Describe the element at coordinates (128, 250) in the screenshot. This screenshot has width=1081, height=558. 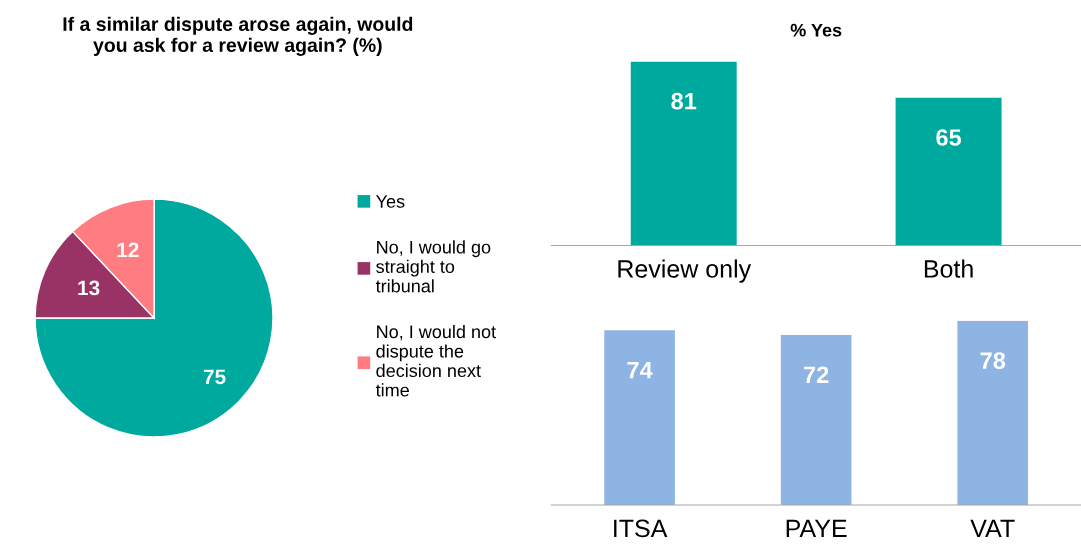
I see `data-label: 12` at that location.